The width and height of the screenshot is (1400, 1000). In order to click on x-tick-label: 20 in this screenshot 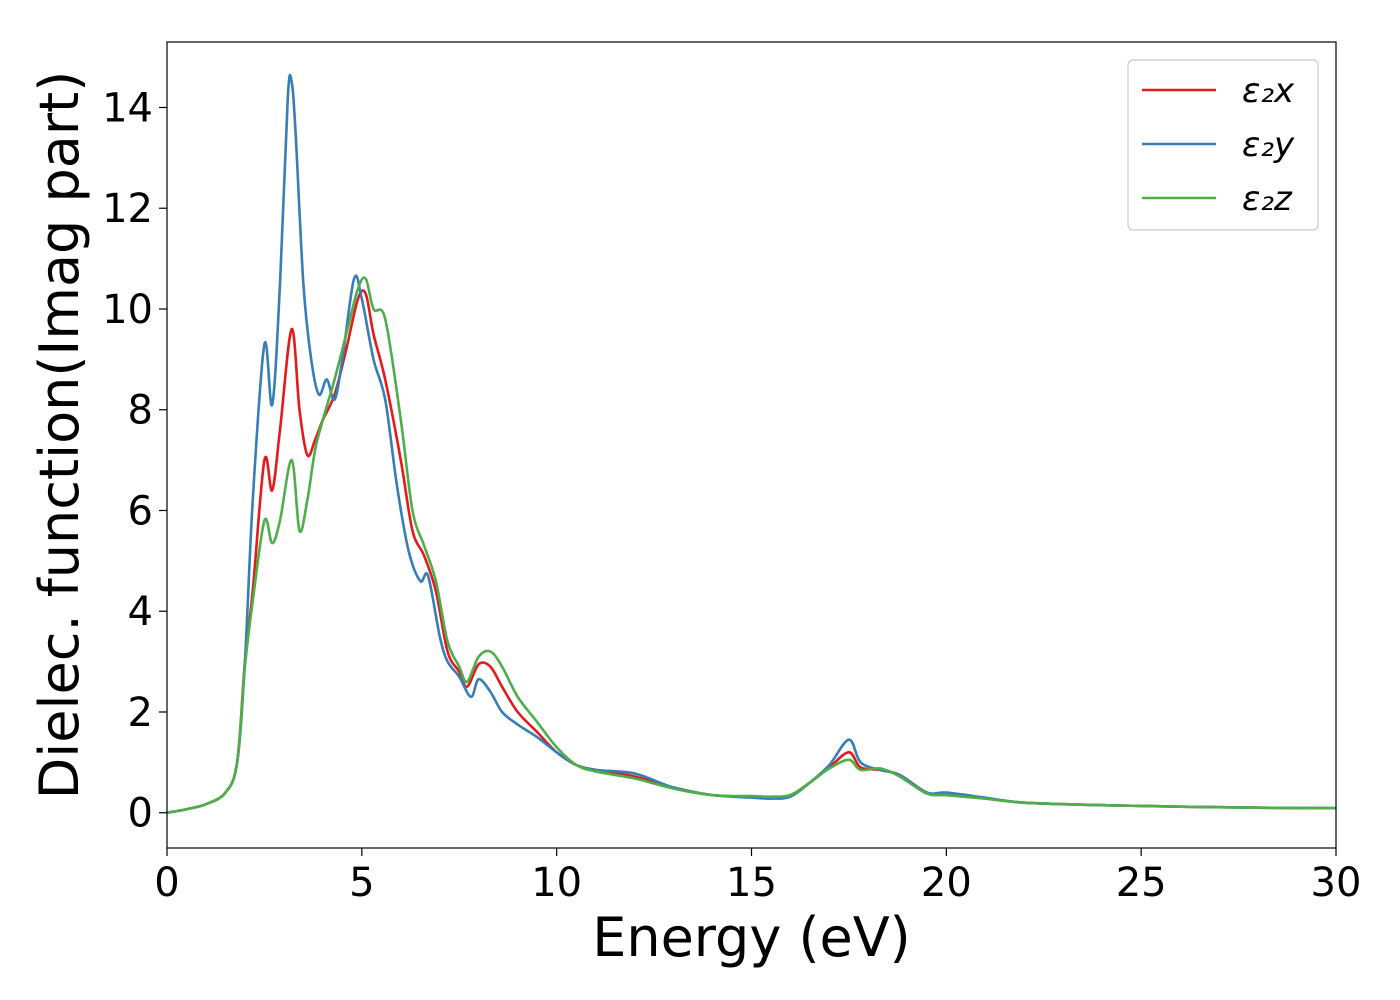, I will do `click(946, 883)`.